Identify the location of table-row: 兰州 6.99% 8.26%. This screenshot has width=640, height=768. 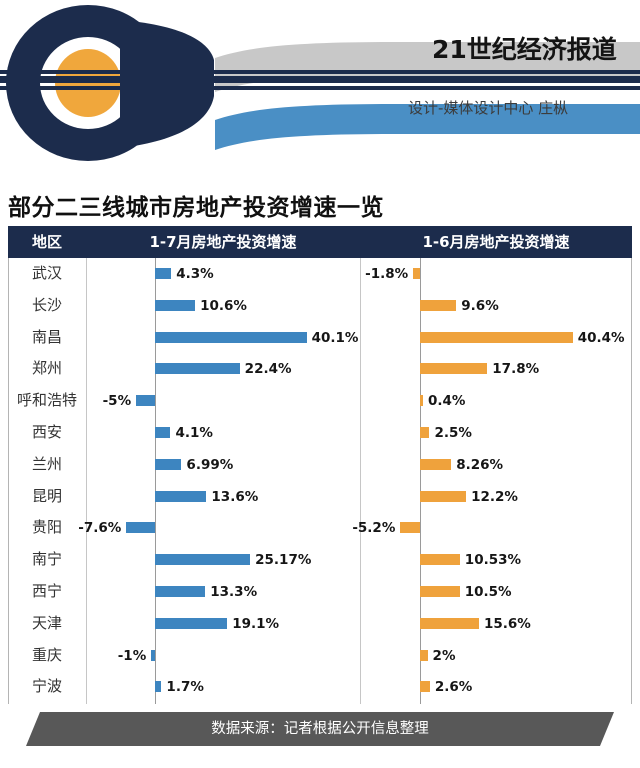
(320, 465).